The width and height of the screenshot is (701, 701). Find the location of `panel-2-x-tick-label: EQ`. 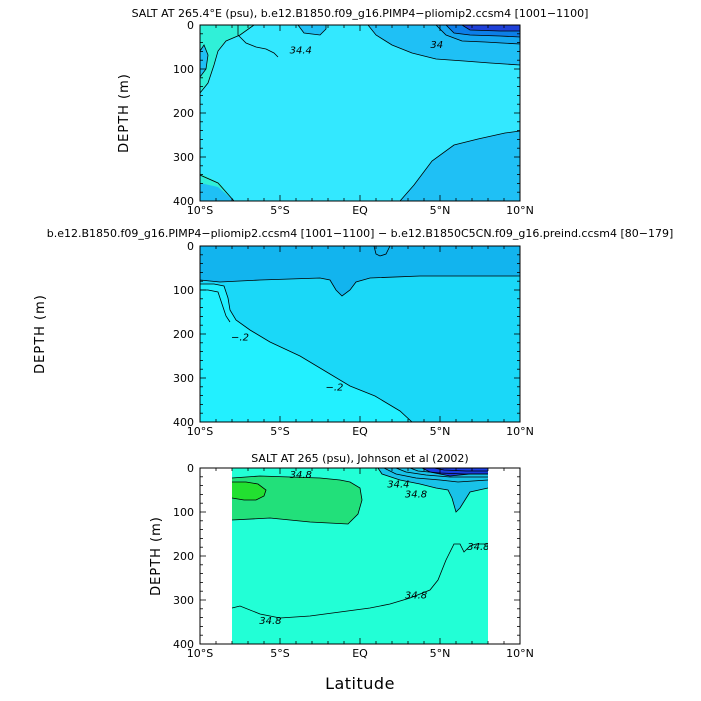

panel-2-x-tick-label: EQ is located at coordinates (360, 431).